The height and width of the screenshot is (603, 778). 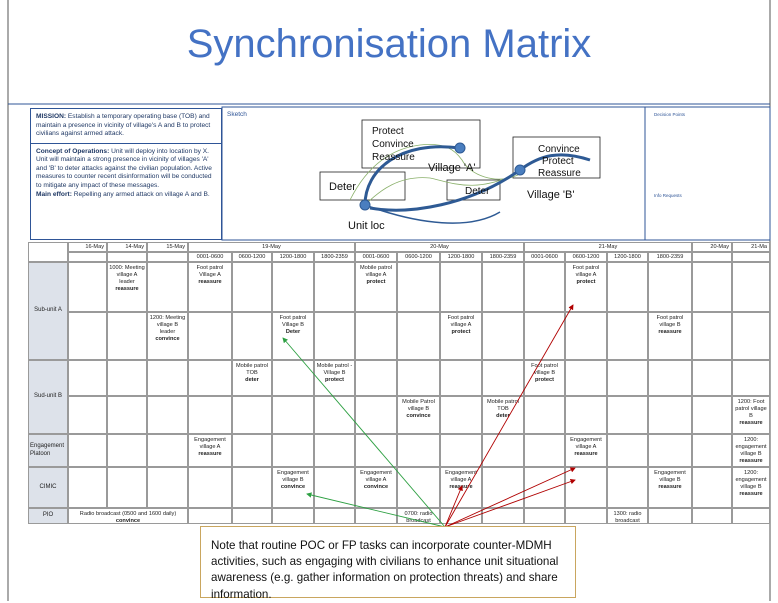 What do you see at coordinates (48, 516) in the screenshot?
I see `row-label: PIO` at bounding box center [48, 516].